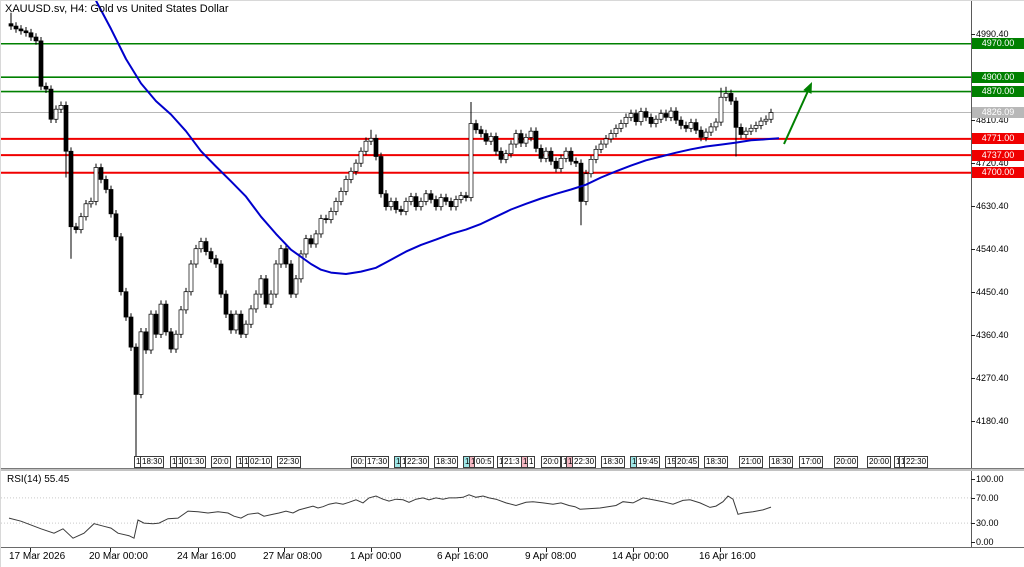 This screenshot has height=567, width=1024. What do you see at coordinates (292, 556) in the screenshot?
I see `date-label: 27 Mar 08:00` at bounding box center [292, 556].